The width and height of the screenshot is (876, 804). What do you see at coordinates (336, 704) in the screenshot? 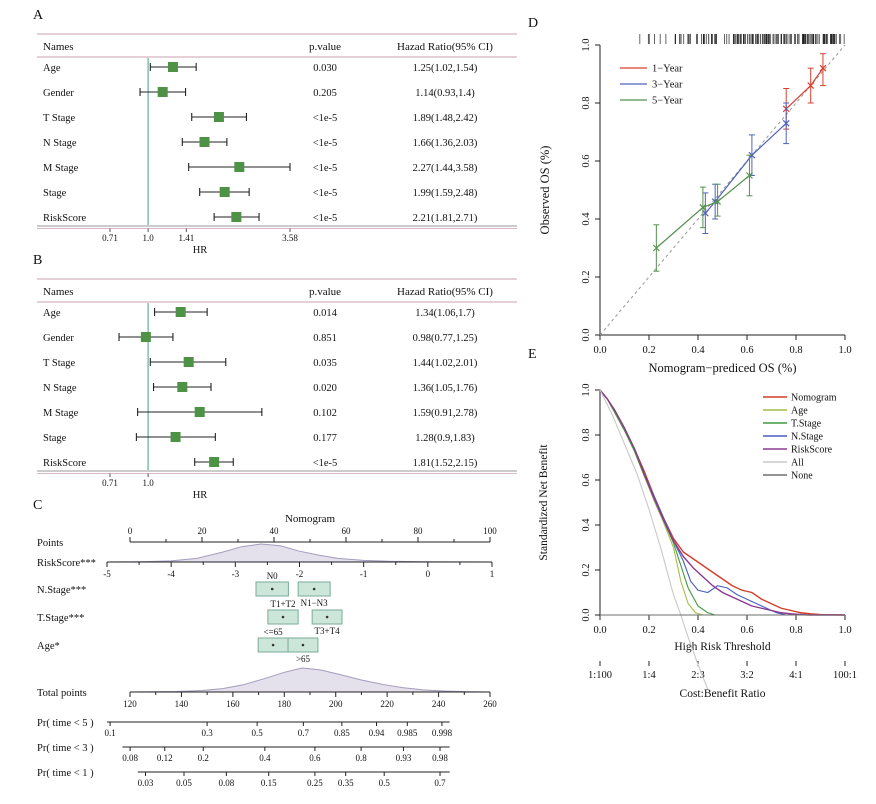
I see `svg-text: 200` at bounding box center [336, 704].